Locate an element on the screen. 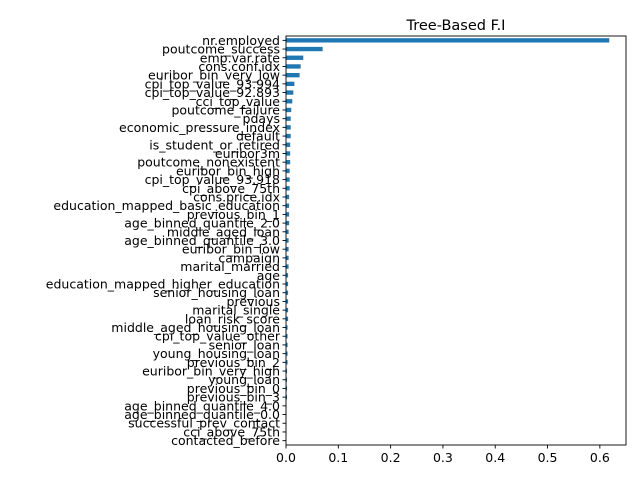 This screenshot has width=640, height=480. y-tick-label: cons.price.idx is located at coordinates (236, 196).